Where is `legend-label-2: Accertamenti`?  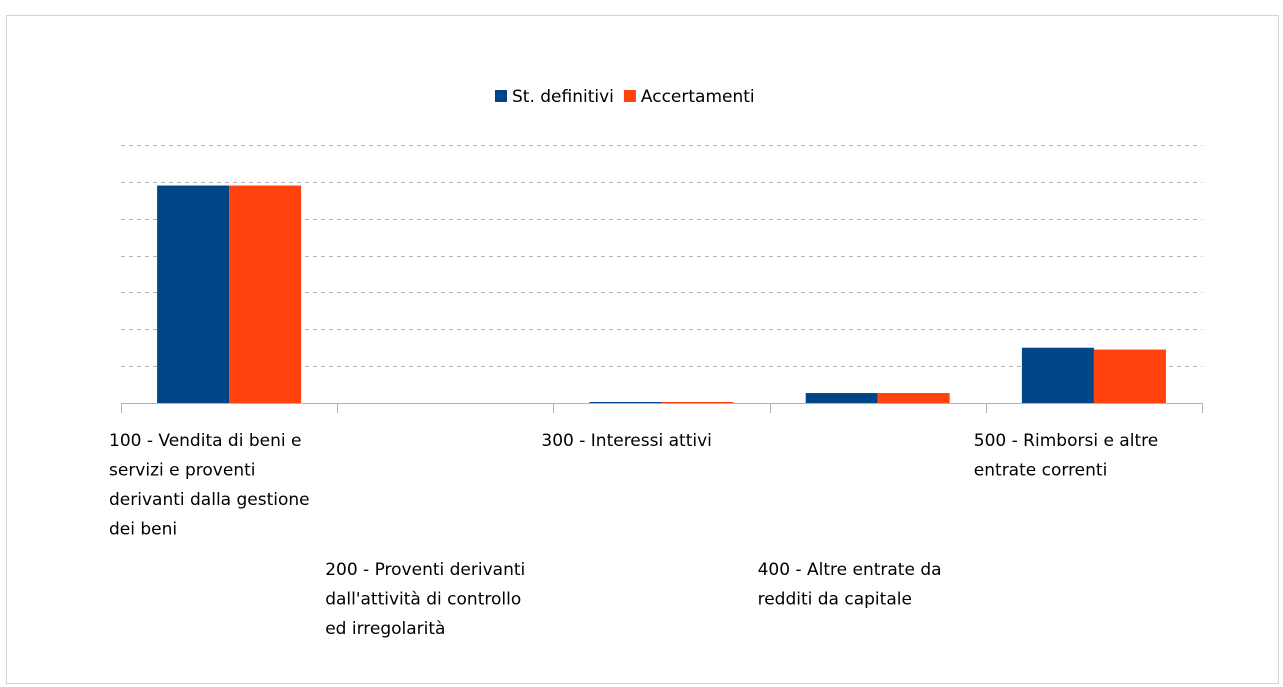 legend-label-2: Accertamenti is located at coordinates (698, 97).